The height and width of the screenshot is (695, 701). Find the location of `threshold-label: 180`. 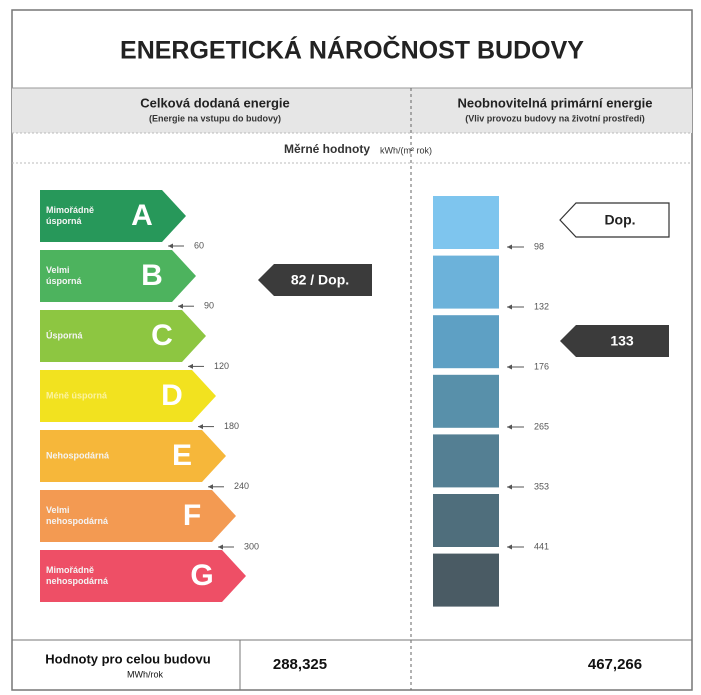

threshold-label: 180 is located at coordinates (231, 426).